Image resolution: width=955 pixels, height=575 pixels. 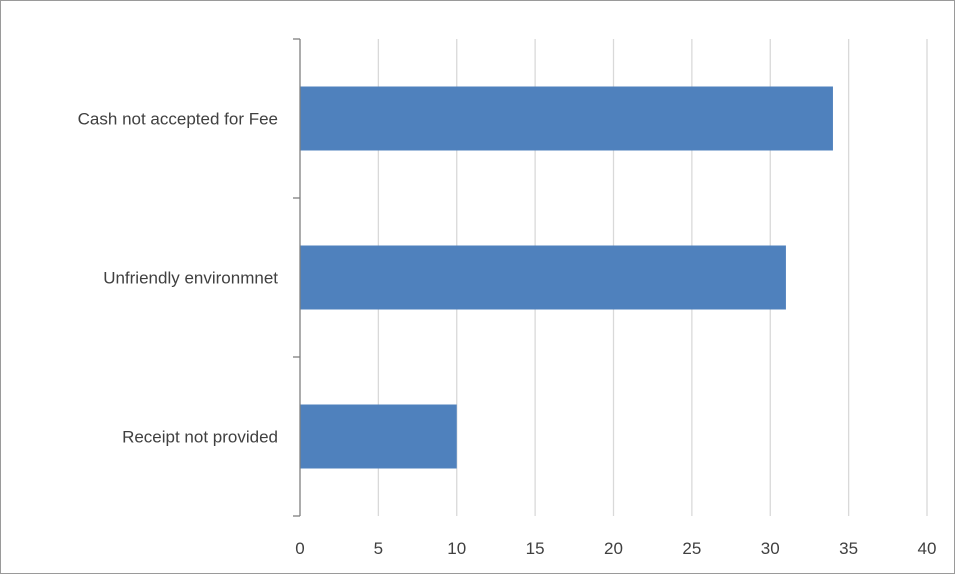 I want to click on x-tick-label: 40, so click(x=927, y=548).